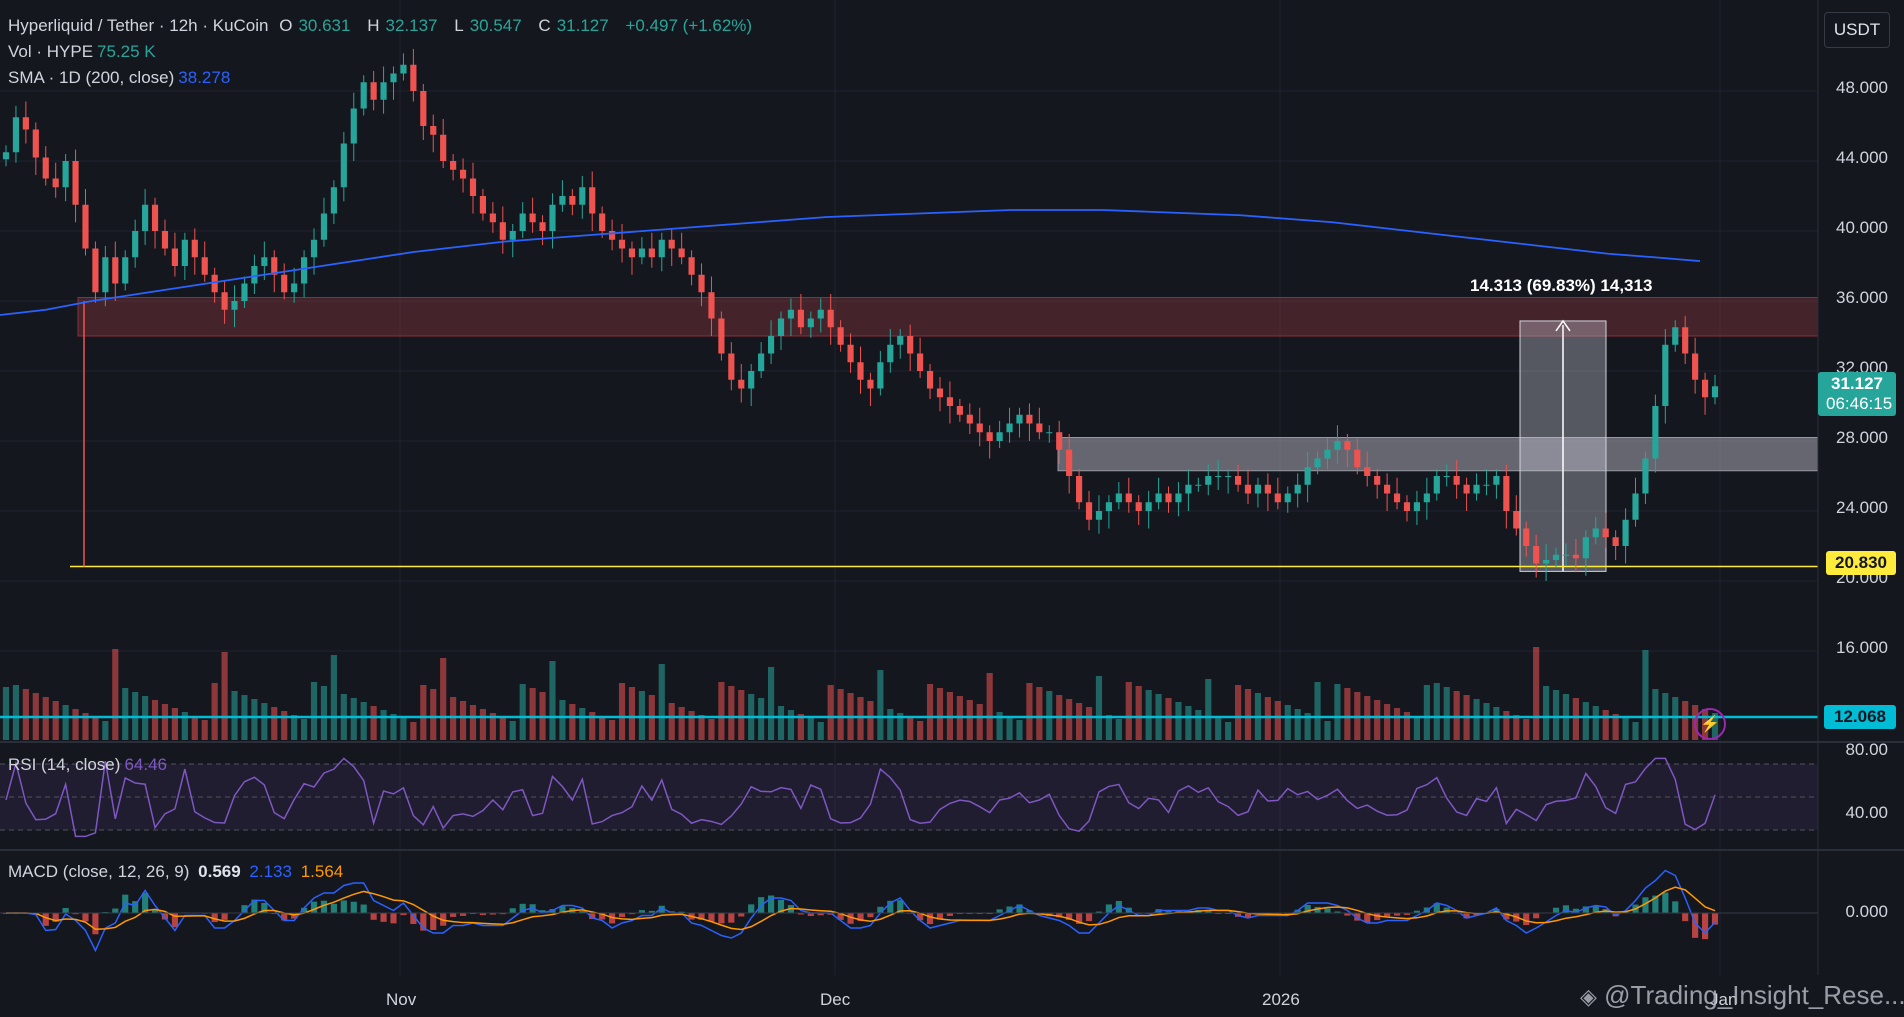 The height and width of the screenshot is (1017, 1904). I want to click on price-axis-label: 28.000, so click(1862, 437).